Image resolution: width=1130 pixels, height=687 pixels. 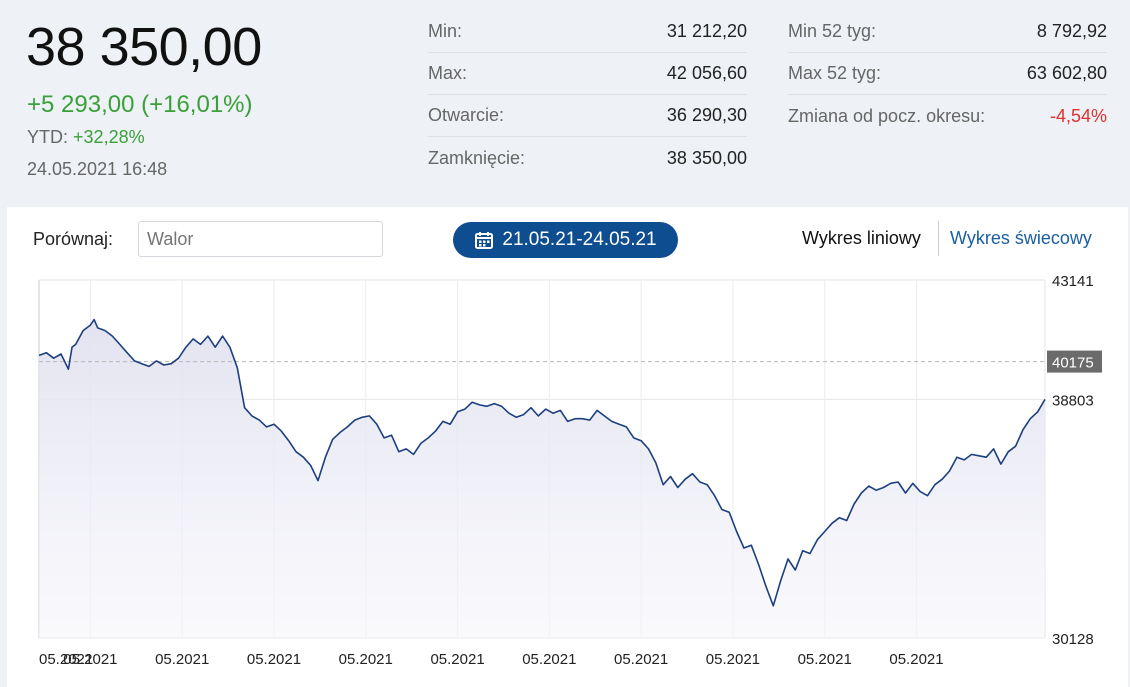 I want to click on quote-datetime: 24.05.2021 16:48, so click(x=97, y=169).